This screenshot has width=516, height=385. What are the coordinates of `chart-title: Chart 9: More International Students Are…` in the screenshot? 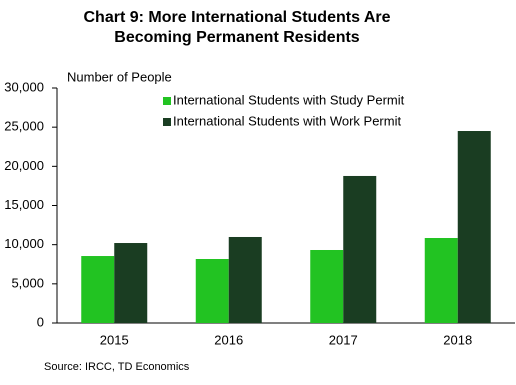 It's located at (237, 27).